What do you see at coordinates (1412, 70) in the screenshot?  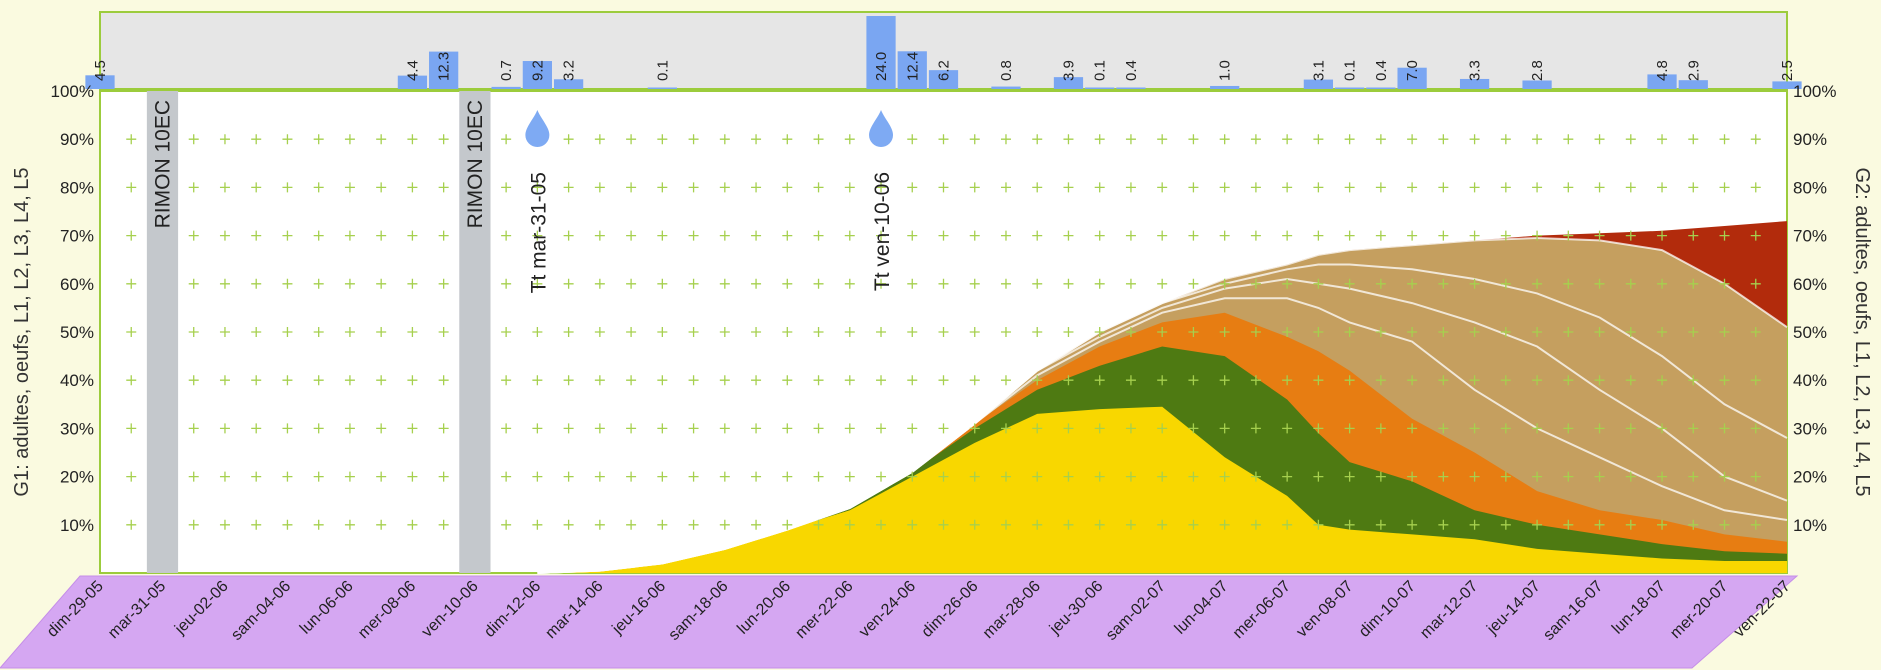 I see `rainfall-value: 7.0` at bounding box center [1412, 70].